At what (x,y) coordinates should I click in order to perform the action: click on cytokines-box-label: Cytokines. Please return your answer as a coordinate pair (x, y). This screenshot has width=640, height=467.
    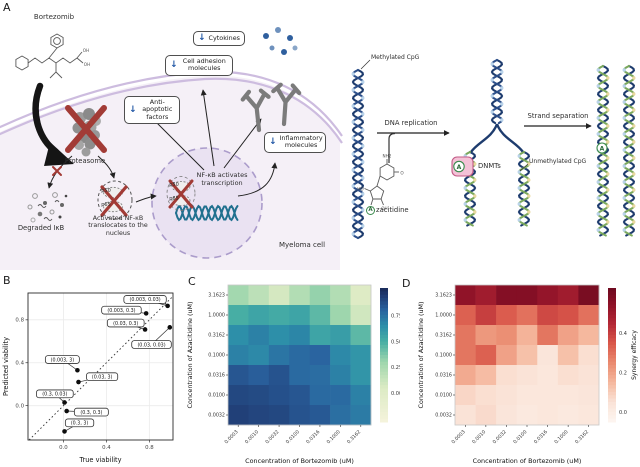
    Looking at the image, I should click on (224, 37).